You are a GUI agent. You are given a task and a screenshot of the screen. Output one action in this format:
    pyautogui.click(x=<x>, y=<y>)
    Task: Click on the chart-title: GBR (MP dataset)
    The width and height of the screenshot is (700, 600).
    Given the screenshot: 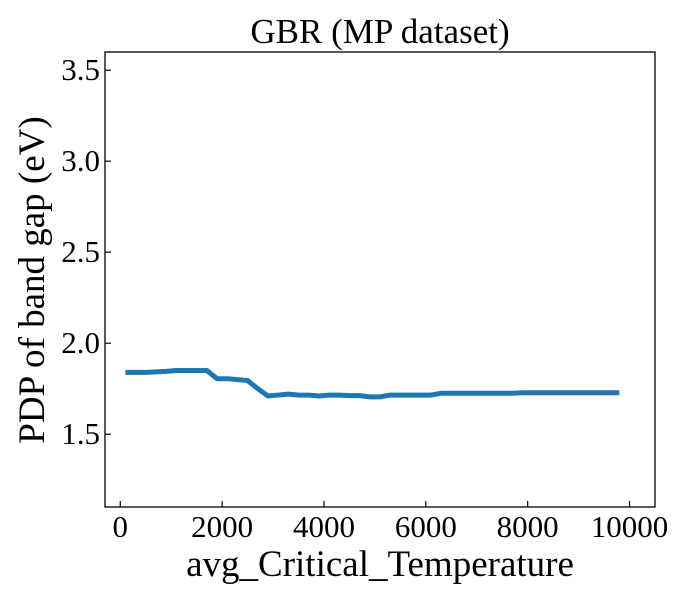 What is the action you would take?
    pyautogui.click(x=379, y=31)
    